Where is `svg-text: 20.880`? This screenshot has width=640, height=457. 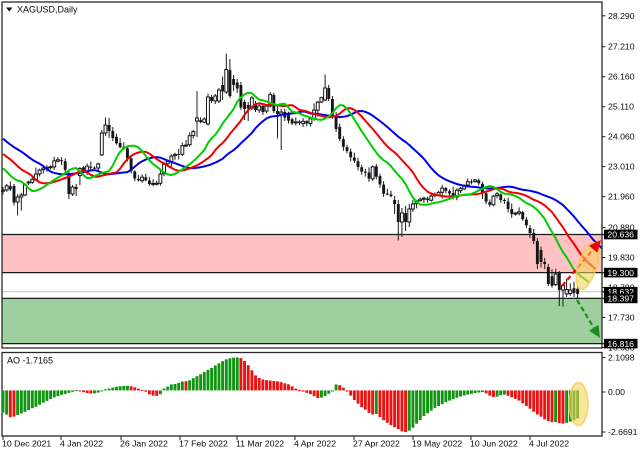
svg-text: 20.880 is located at coordinates (621, 228).